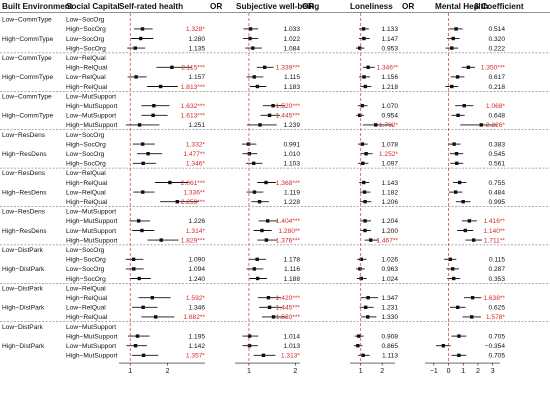 Image resolution: width=550 pixels, height=407 pixels. What do you see at coordinates (193, 87) in the screenshot?
I see `estimate-value: 1.813***` at bounding box center [193, 87].